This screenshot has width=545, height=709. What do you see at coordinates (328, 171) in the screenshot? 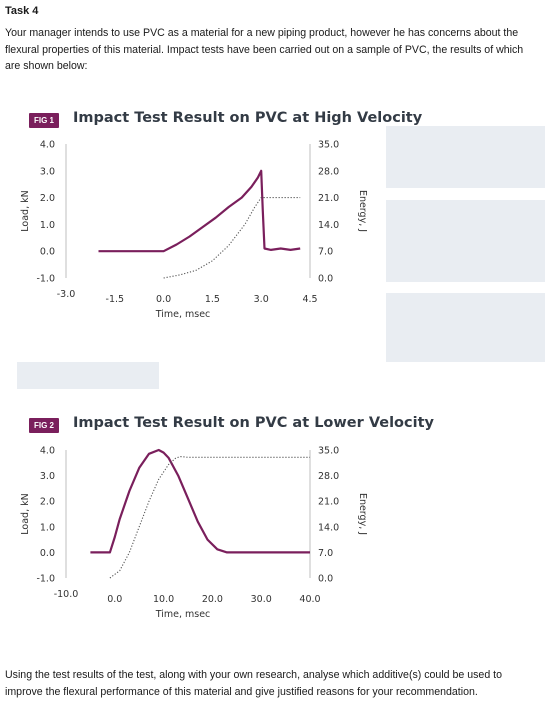
I see `fig1-y2-tick-label: 28.0` at bounding box center [328, 171].